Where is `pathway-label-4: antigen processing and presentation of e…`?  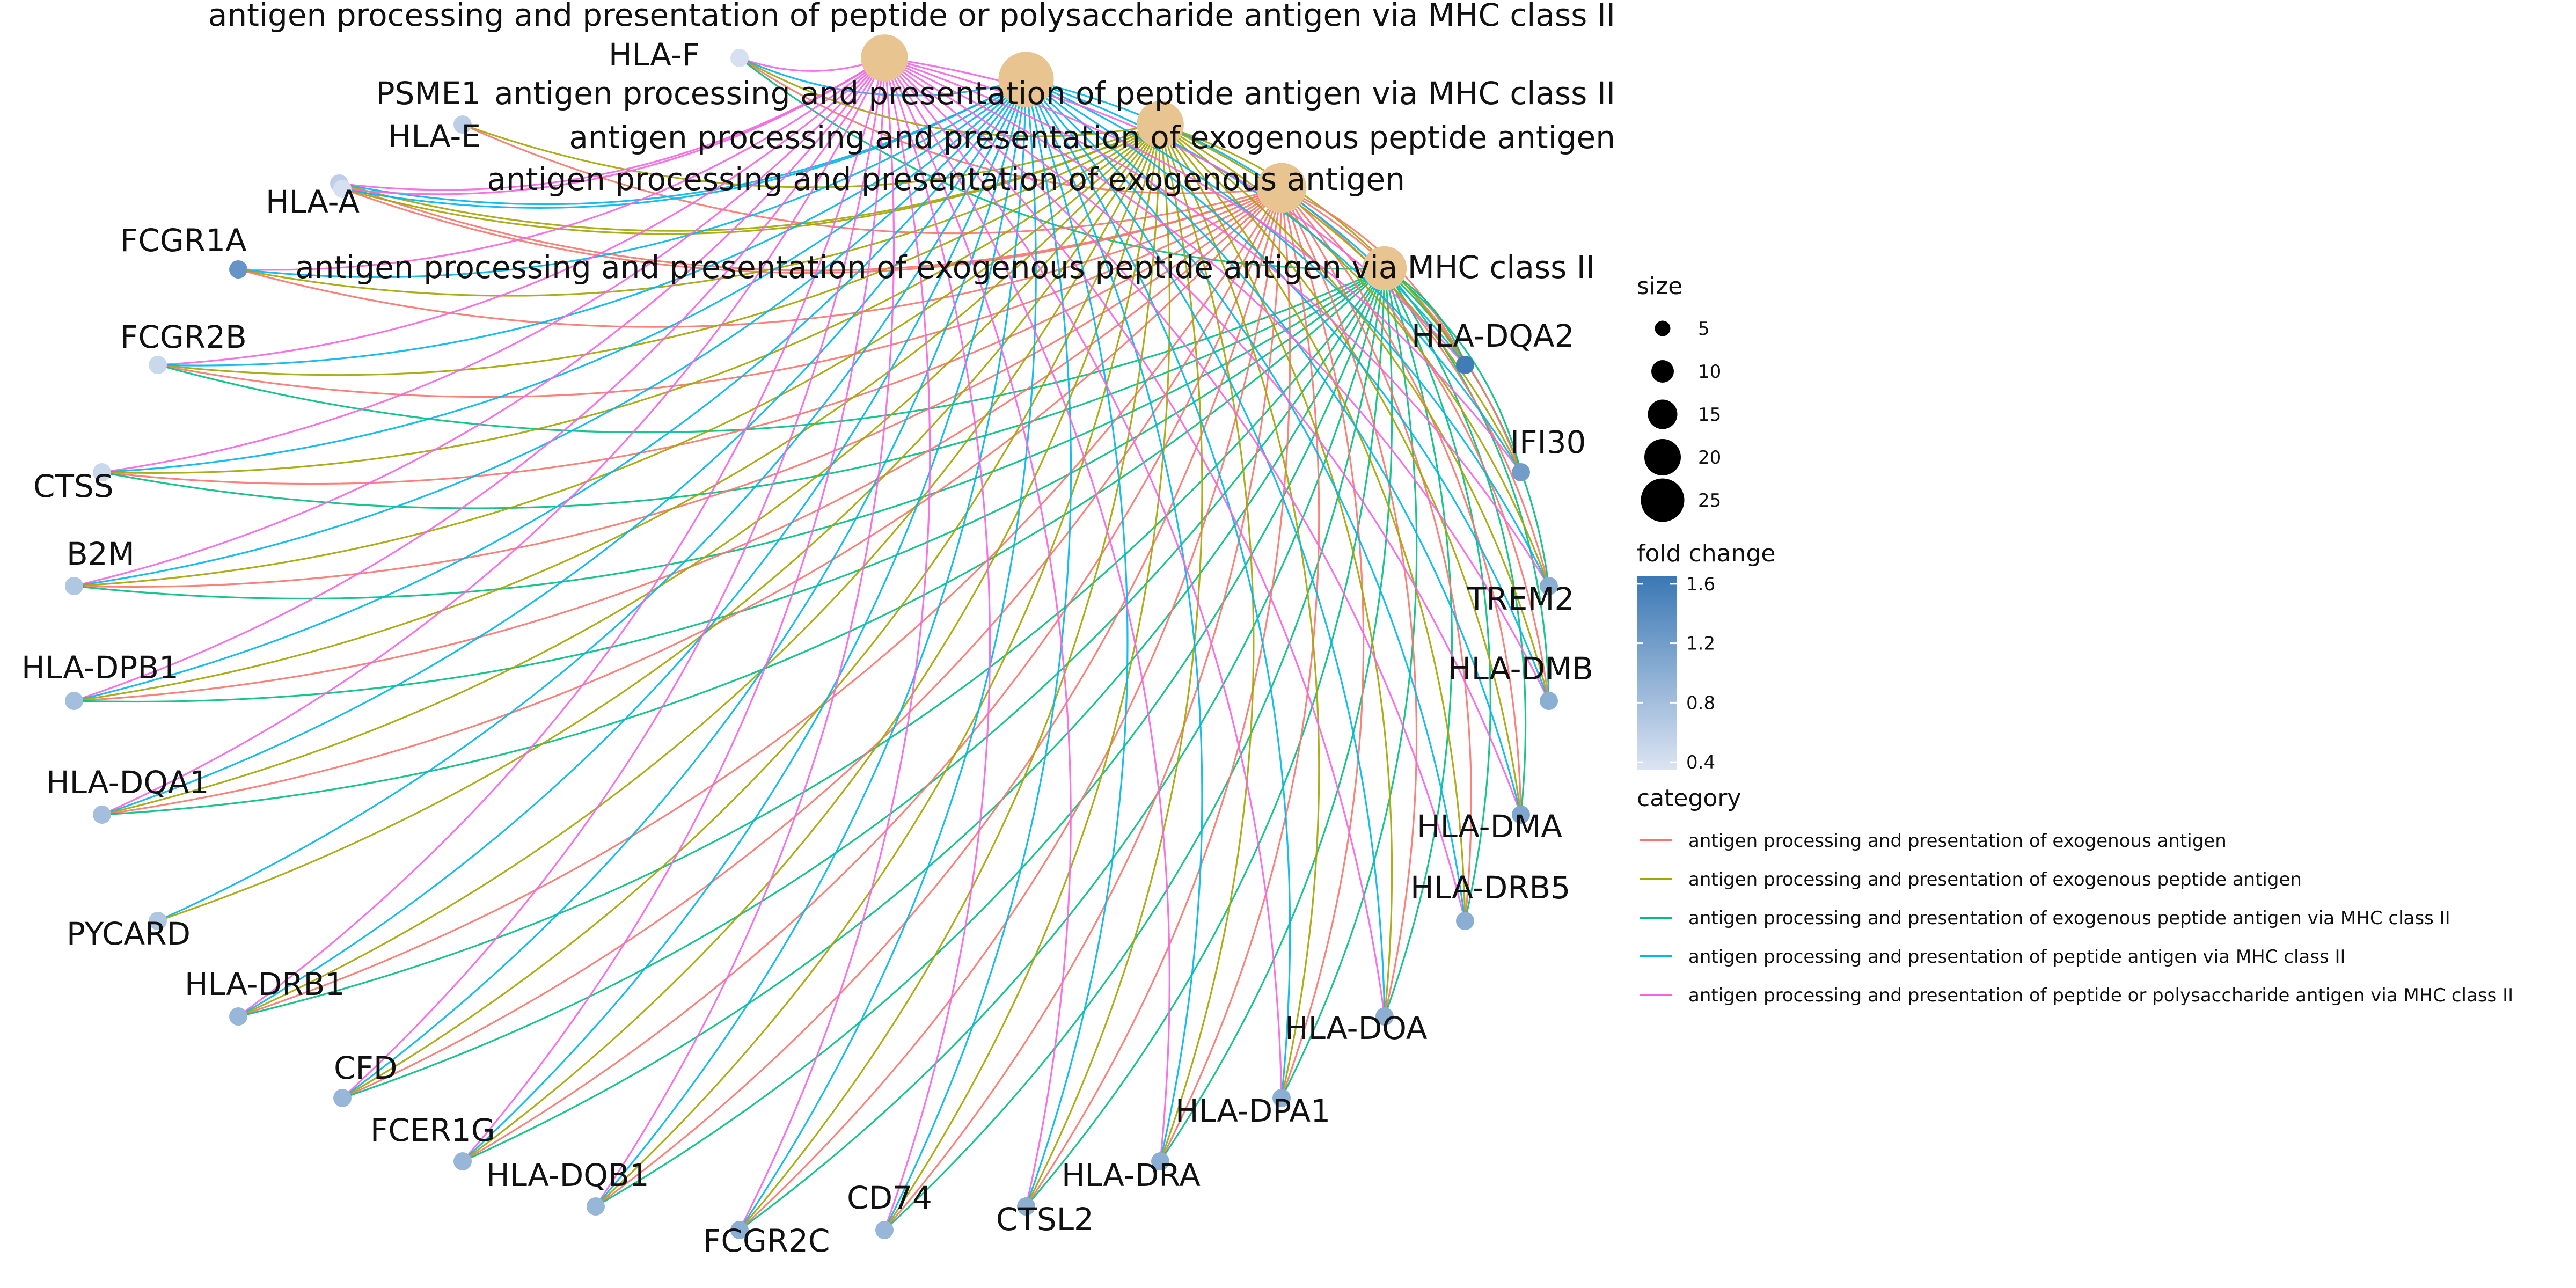 pathway-label-4: antigen processing and presentation of e… is located at coordinates (946, 179).